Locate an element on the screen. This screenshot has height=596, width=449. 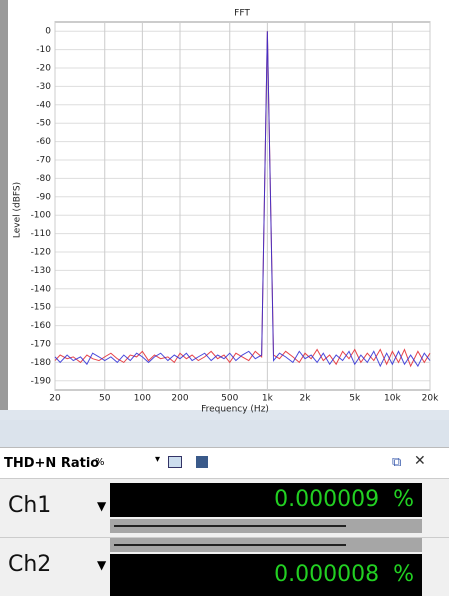
y-tick-label: -120 is located at coordinates (41, 253).